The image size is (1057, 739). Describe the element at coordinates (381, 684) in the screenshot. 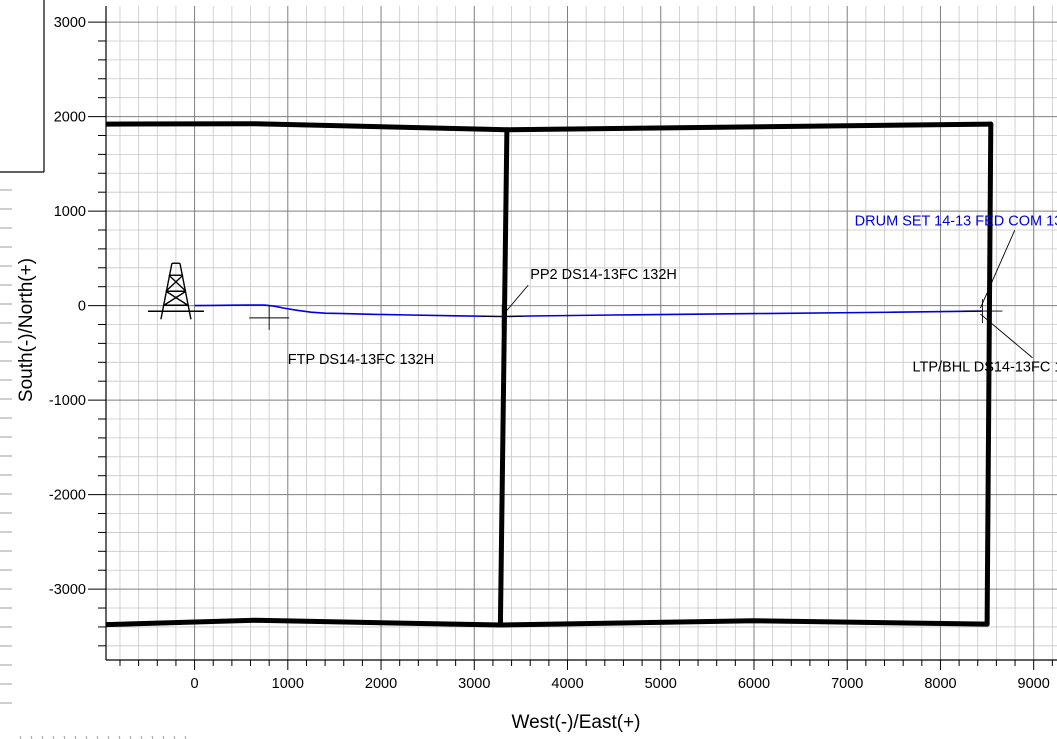

I see `x-tick-label: 2000` at that location.